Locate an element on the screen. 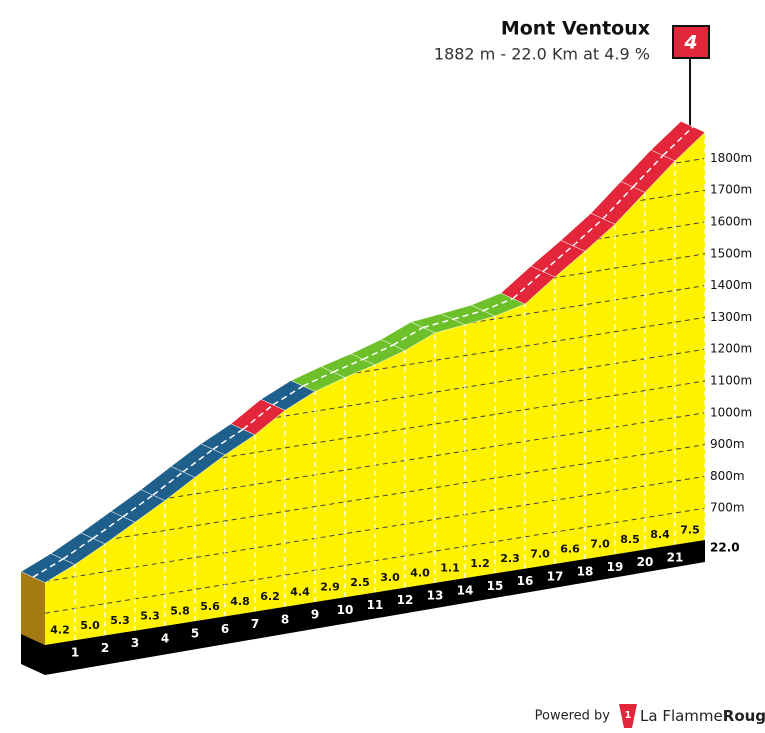 Image resolution: width=765 pixels, height=733 pixels. gradient-label: 2.9 is located at coordinates (330, 587).